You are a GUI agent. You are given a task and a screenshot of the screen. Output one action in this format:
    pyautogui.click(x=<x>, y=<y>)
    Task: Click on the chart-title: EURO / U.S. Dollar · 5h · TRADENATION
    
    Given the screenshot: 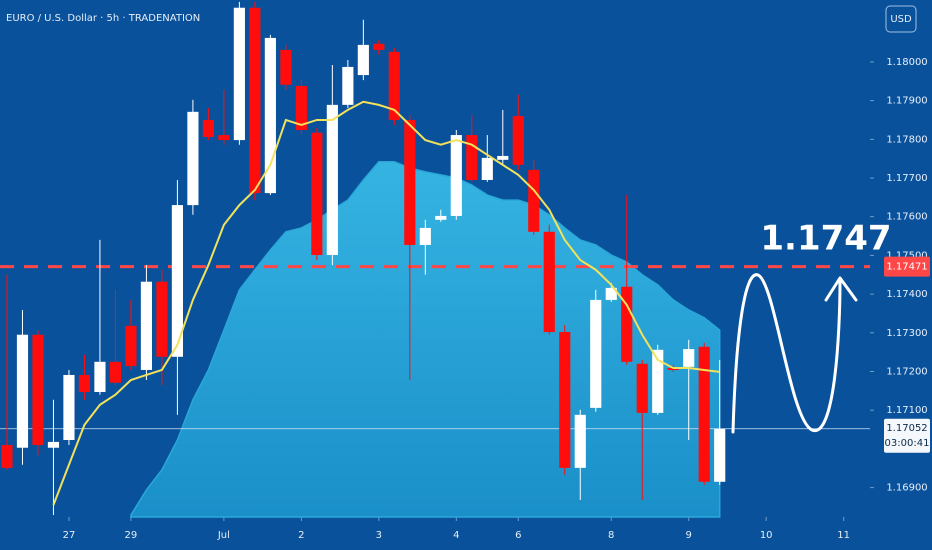 What is the action you would take?
    pyautogui.click(x=103, y=18)
    